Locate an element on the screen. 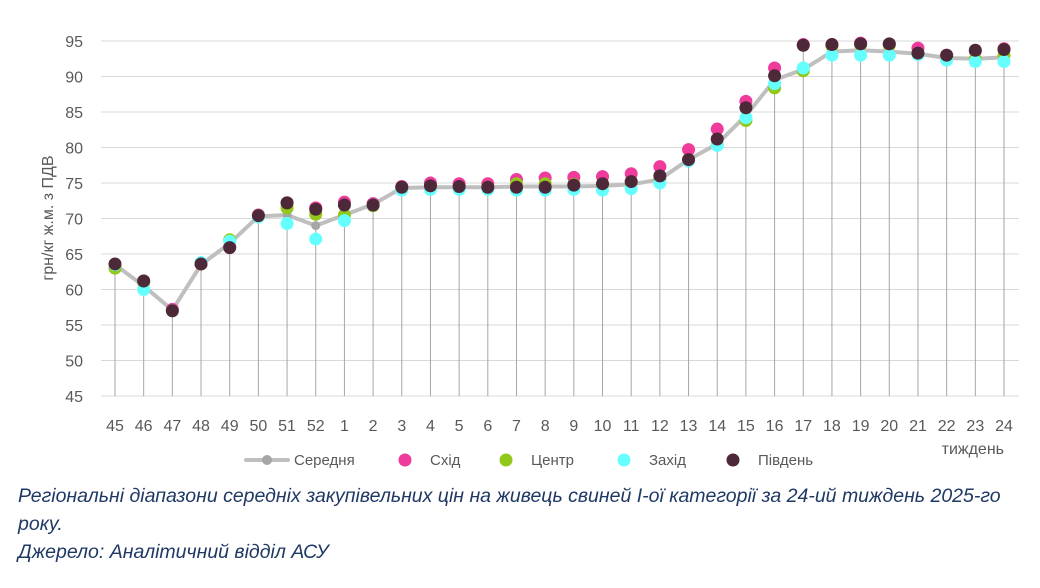  x-tick-label: 22 is located at coordinates (947, 426).